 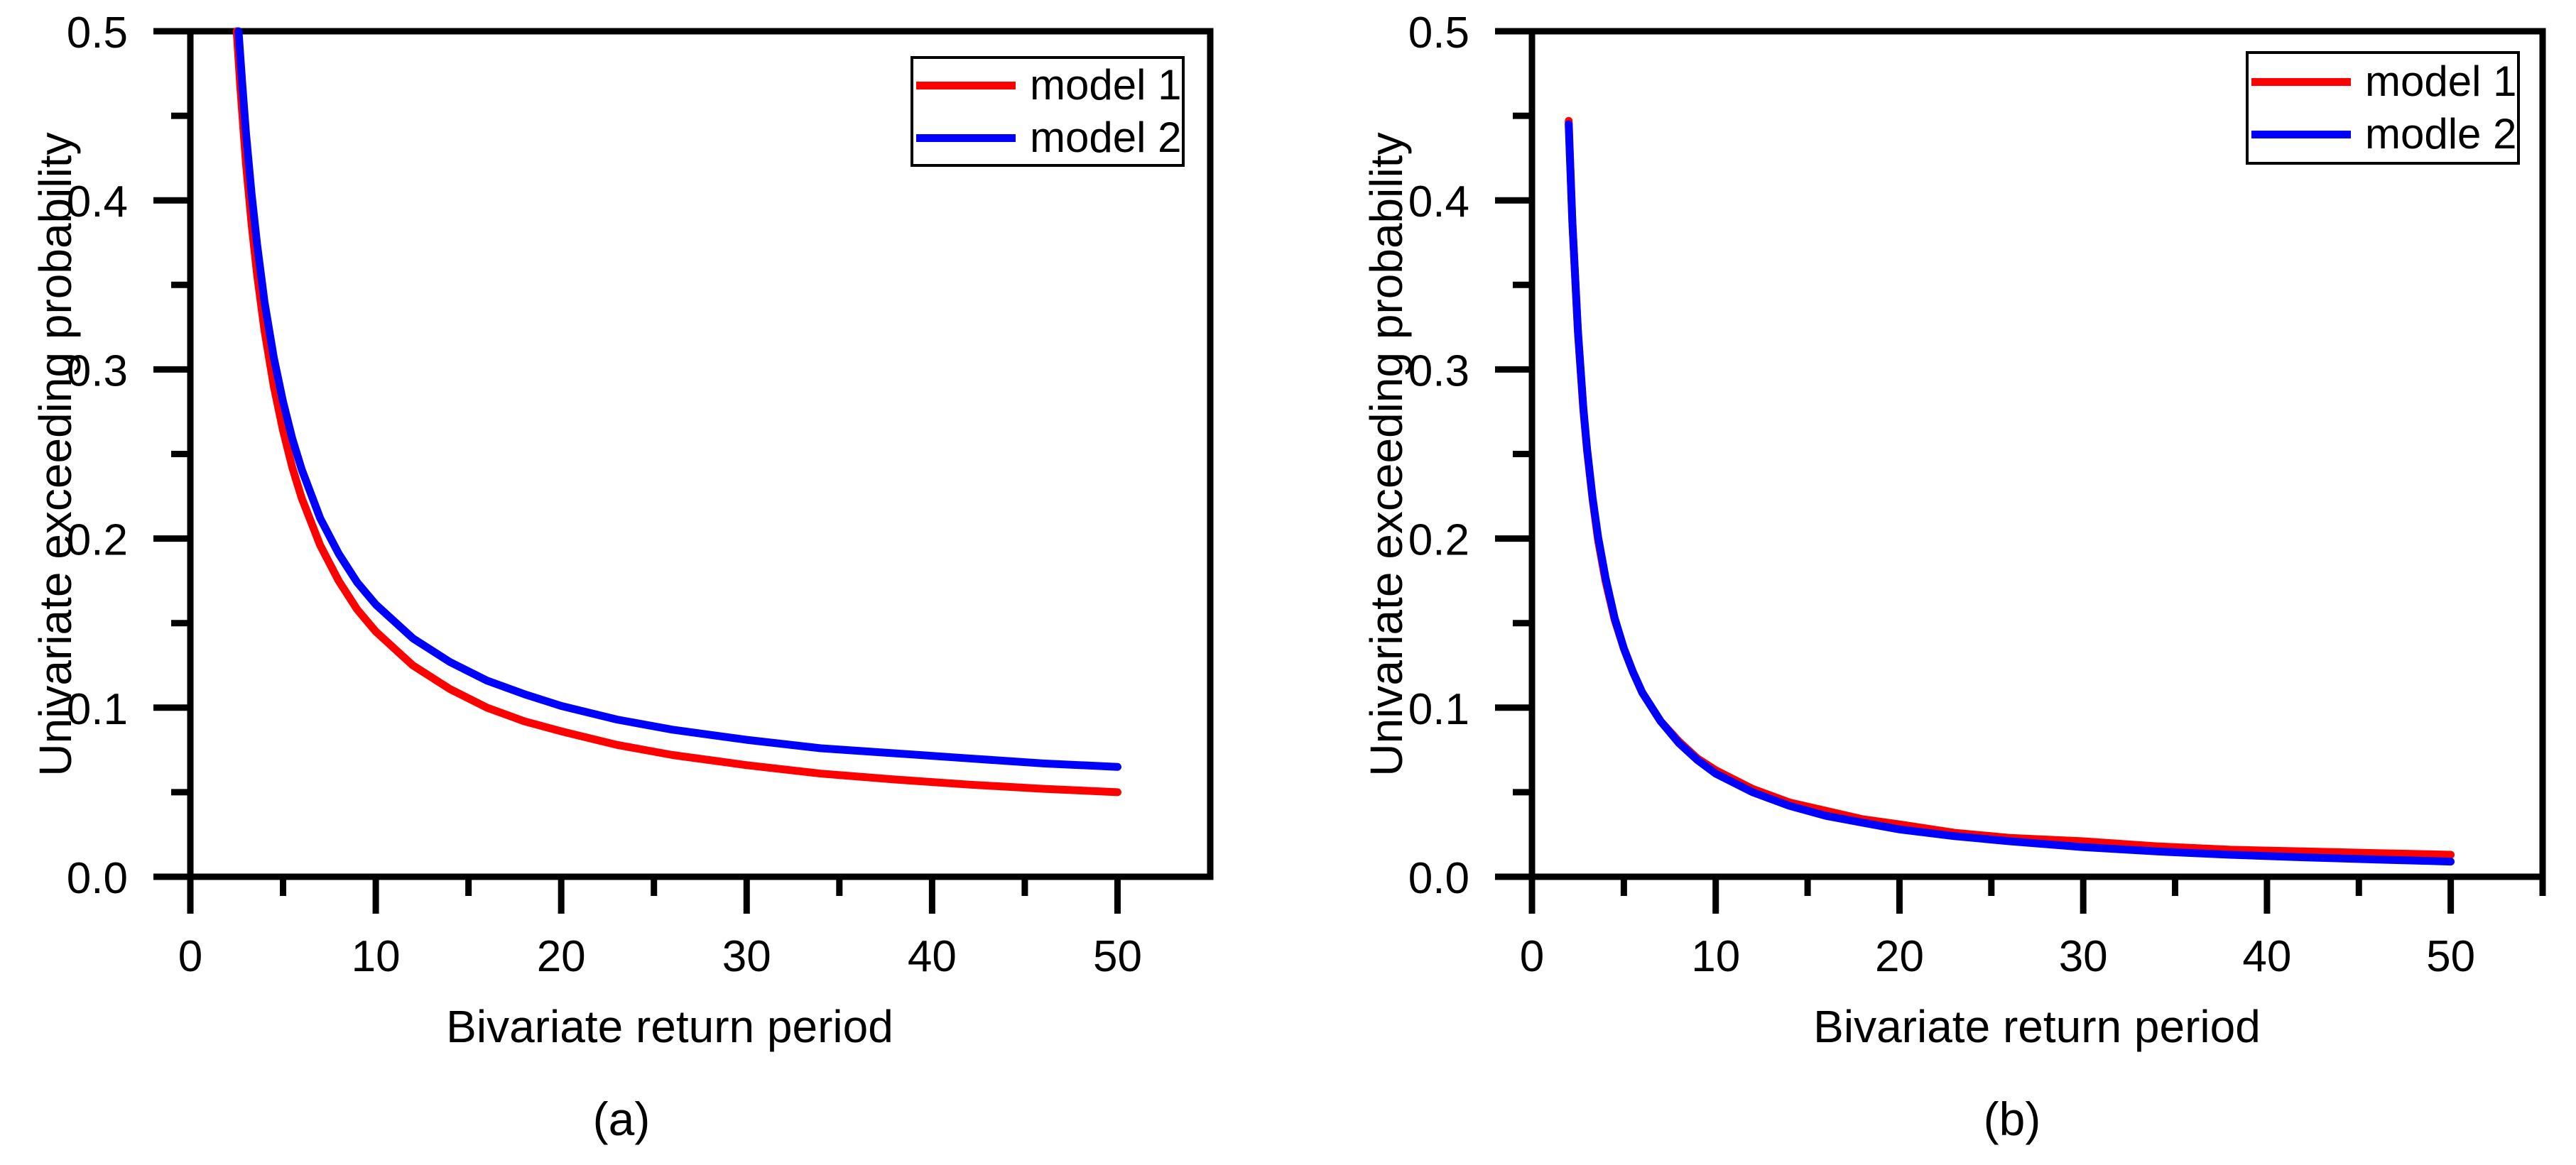 What do you see at coordinates (621, 1119) in the screenshot?
I see `panel-caption-a: (a)` at bounding box center [621, 1119].